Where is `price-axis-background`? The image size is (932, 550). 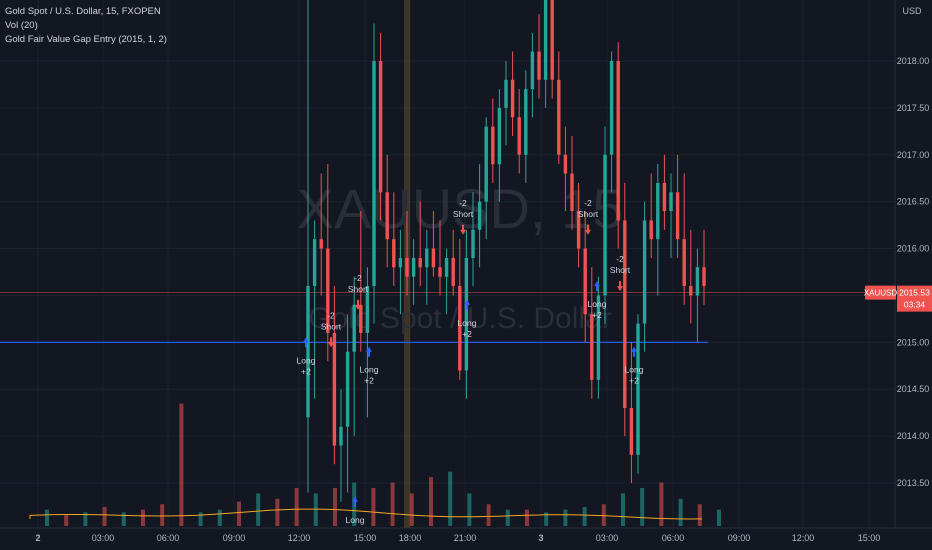 price-axis-background is located at coordinates (913, 275).